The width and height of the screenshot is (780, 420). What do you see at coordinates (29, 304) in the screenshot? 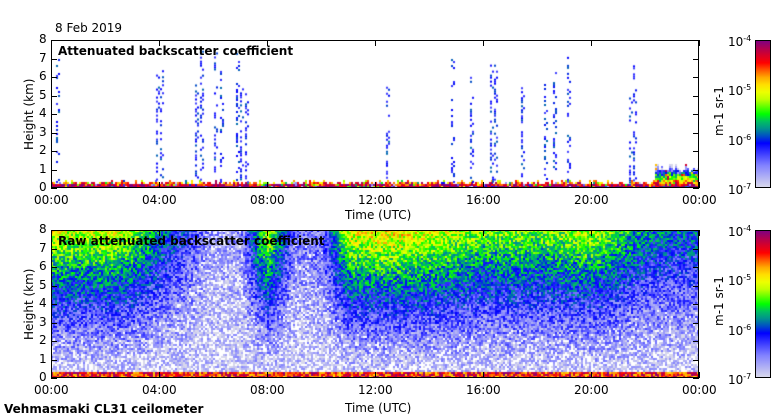
I see `y-axis-label-bottom: Height (km)` at bounding box center [29, 304].